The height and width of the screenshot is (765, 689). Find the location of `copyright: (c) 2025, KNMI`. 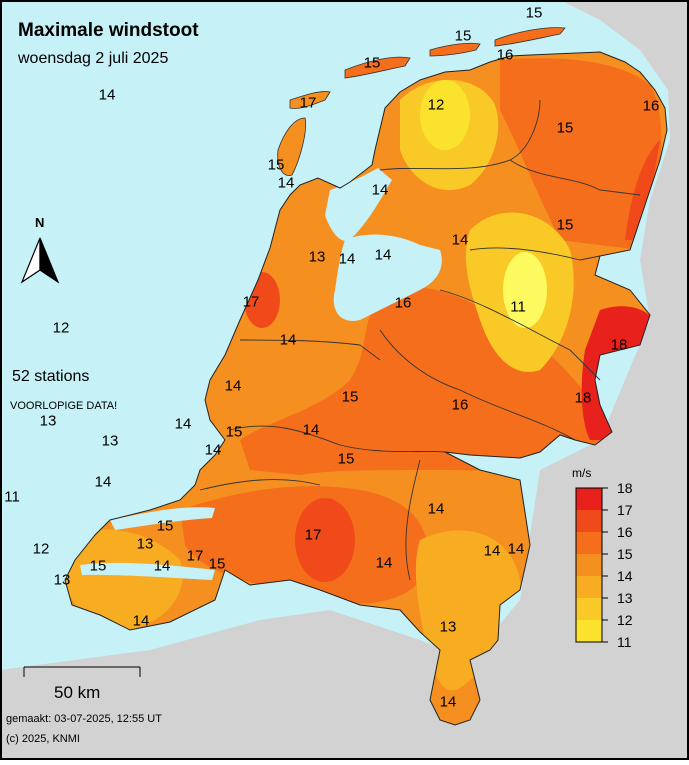

copyright: (c) 2025, KNMI is located at coordinates (43, 739).